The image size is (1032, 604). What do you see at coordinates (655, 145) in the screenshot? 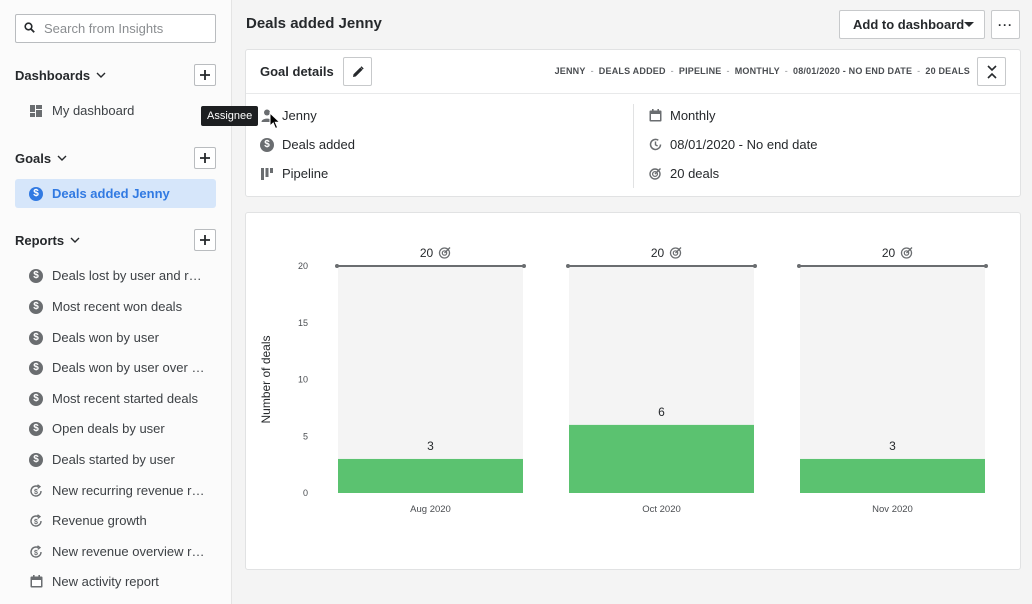
I see `clock-icon` at bounding box center [655, 145].